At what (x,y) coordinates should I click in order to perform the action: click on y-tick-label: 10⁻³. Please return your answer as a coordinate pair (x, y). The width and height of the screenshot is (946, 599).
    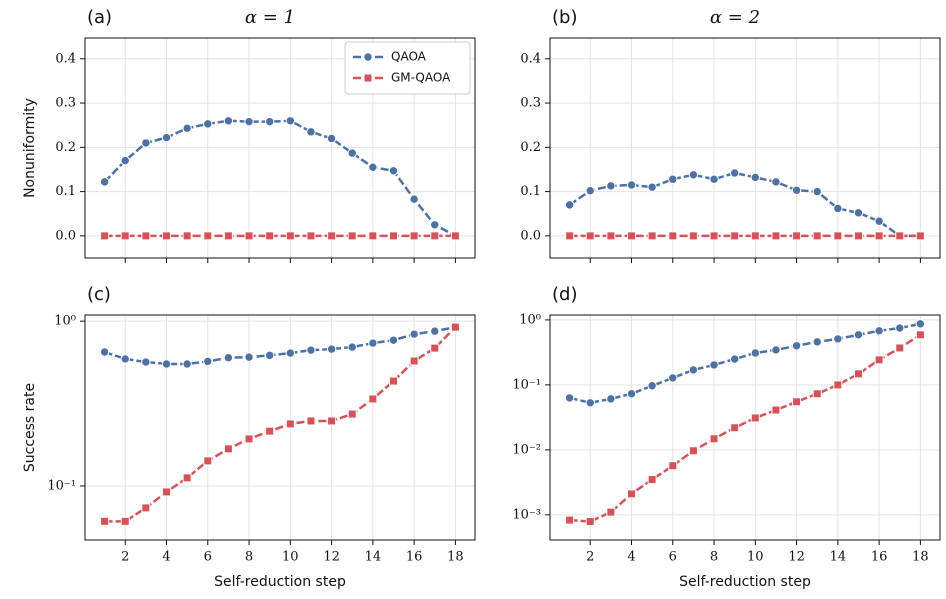
    Looking at the image, I should click on (526, 514).